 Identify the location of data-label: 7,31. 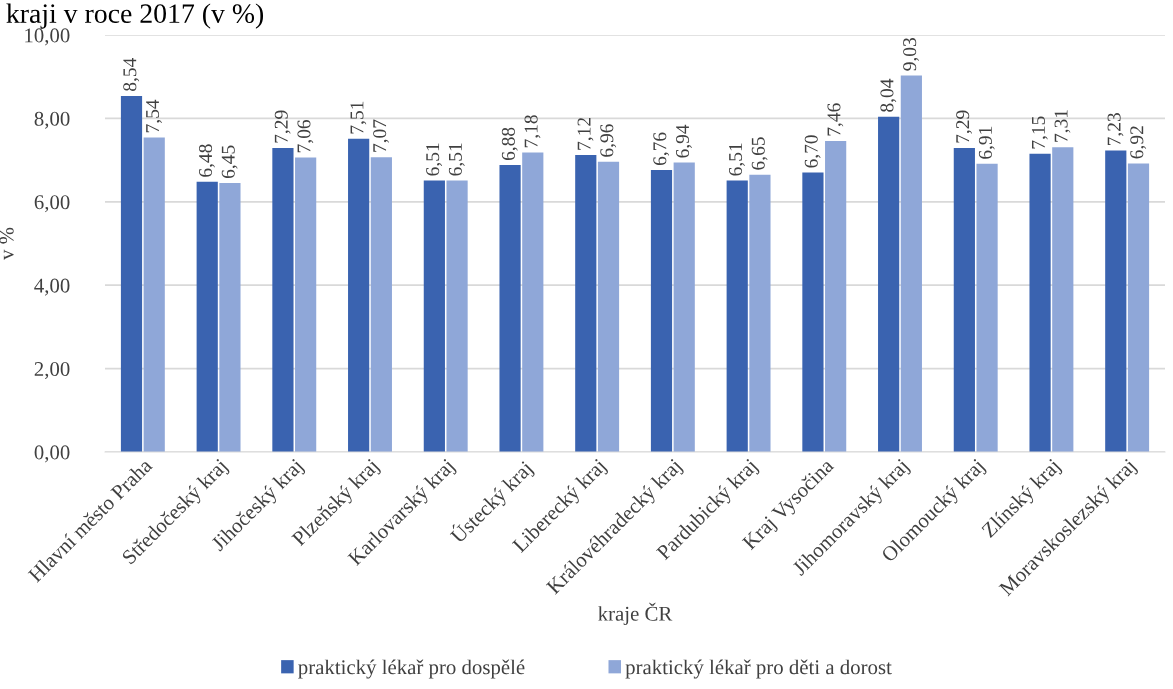
(1062, 126).